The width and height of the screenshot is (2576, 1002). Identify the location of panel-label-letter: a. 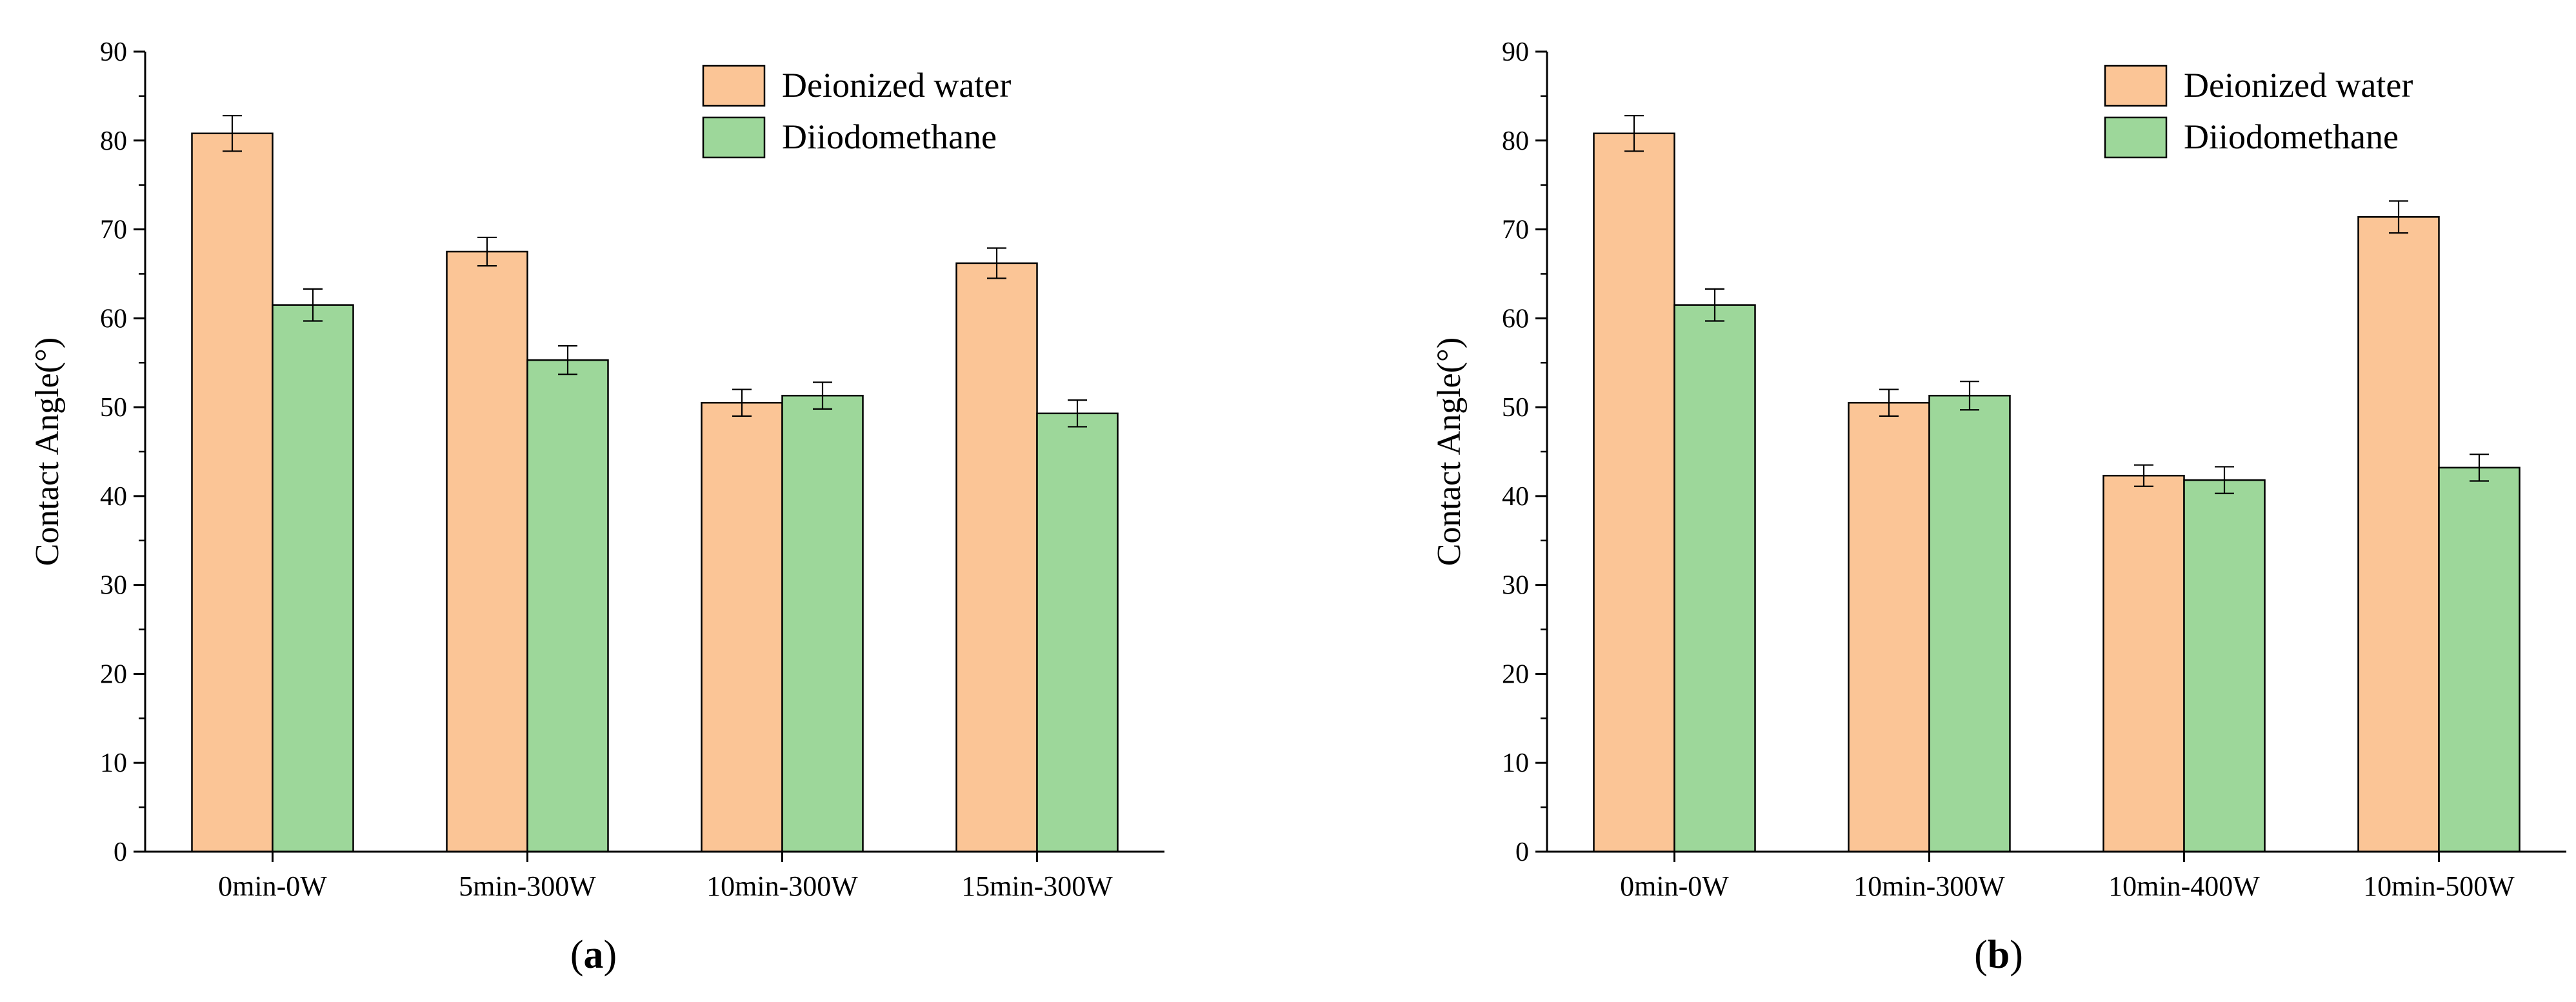
(594, 955).